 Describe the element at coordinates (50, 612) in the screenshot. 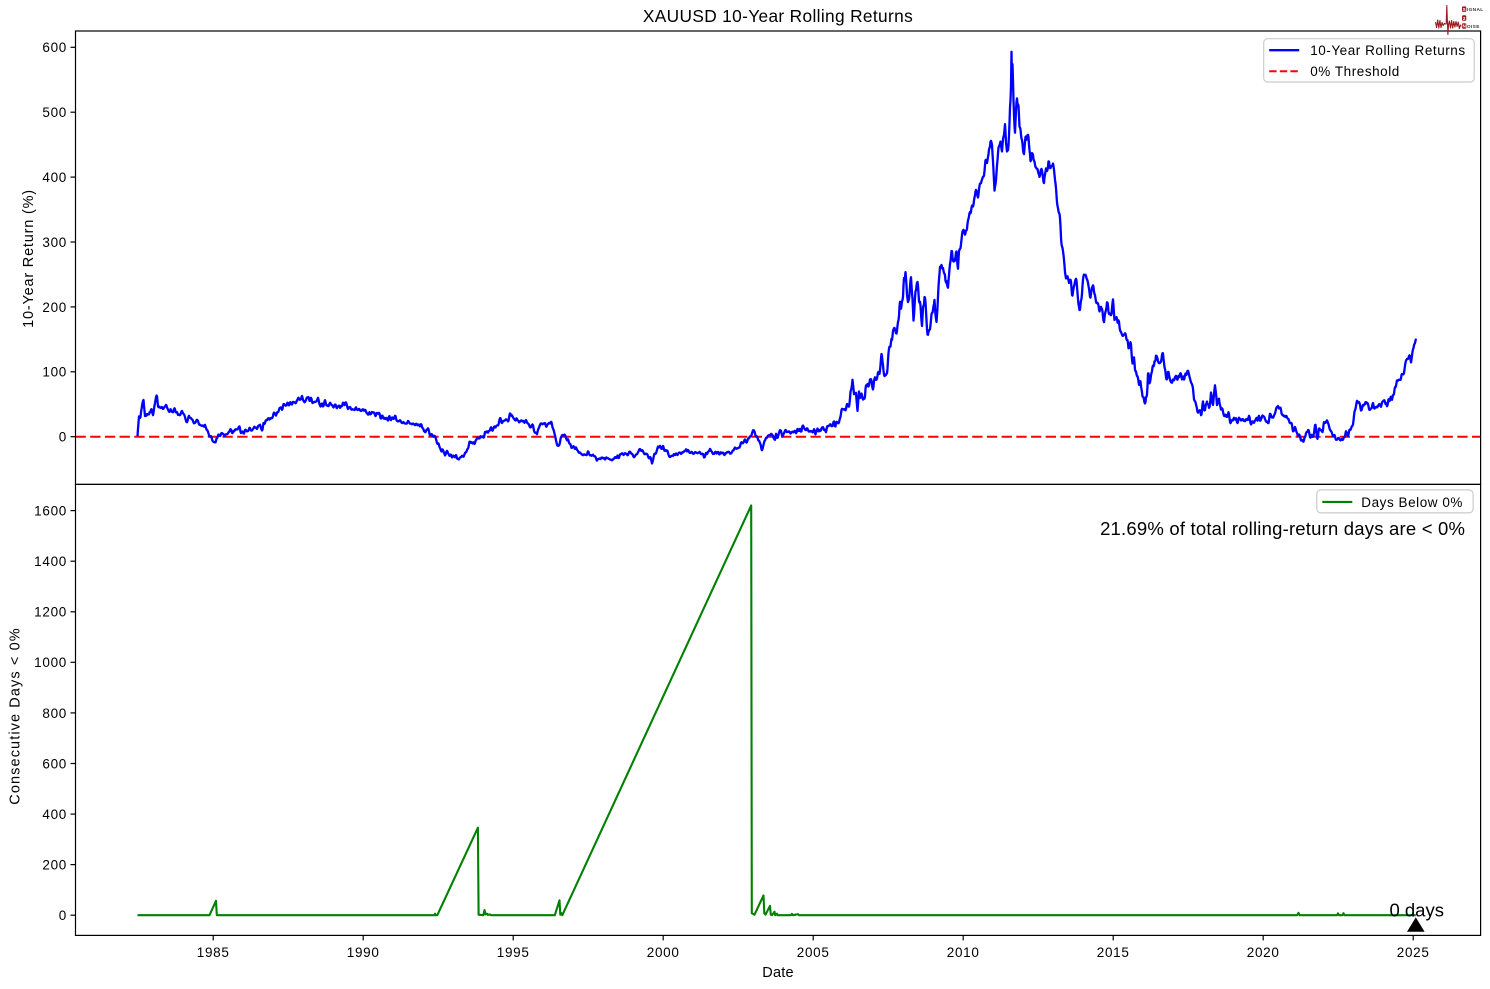

I see `svg-text: 1200` at that location.